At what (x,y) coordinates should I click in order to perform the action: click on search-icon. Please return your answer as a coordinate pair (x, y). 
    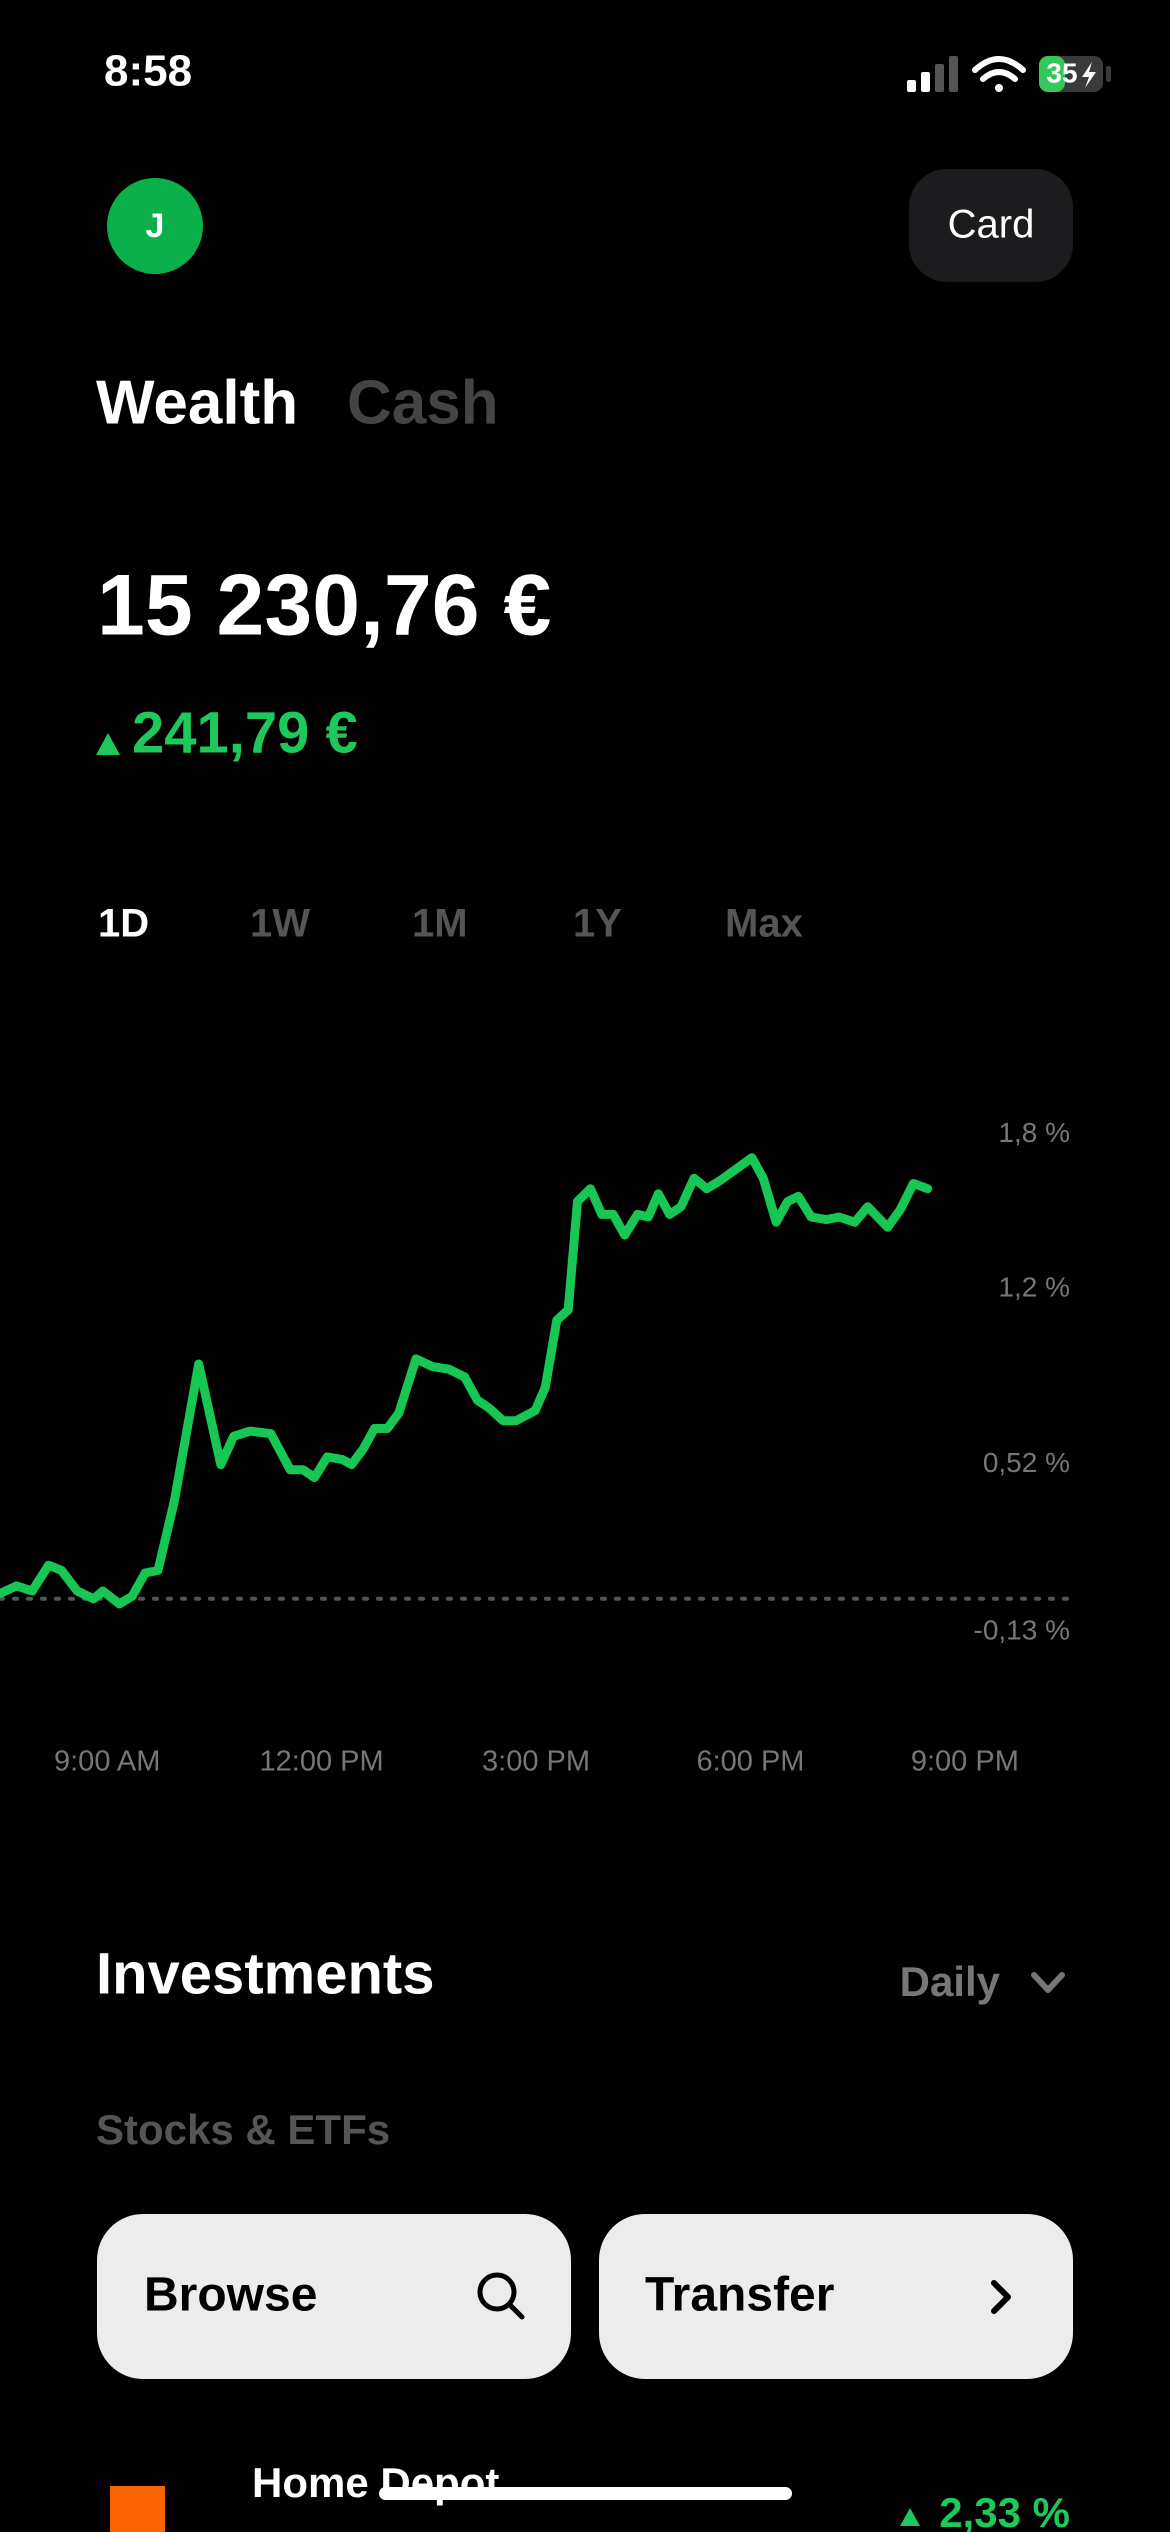
    Looking at the image, I should click on (501, 2296).